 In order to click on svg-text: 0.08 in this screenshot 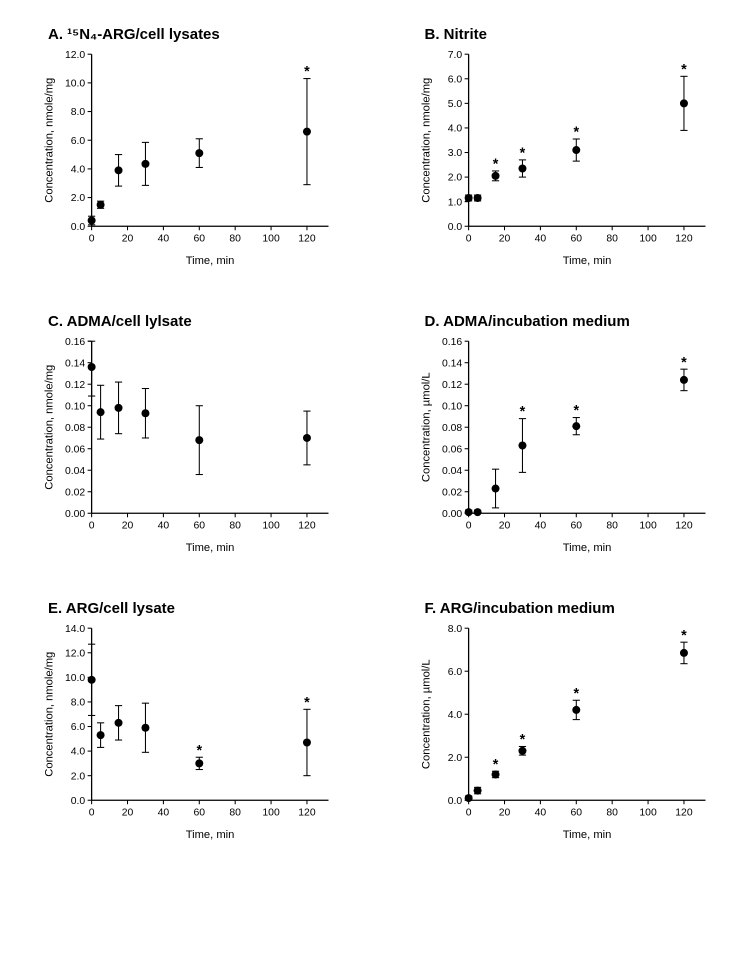, I will do `click(75, 428)`.